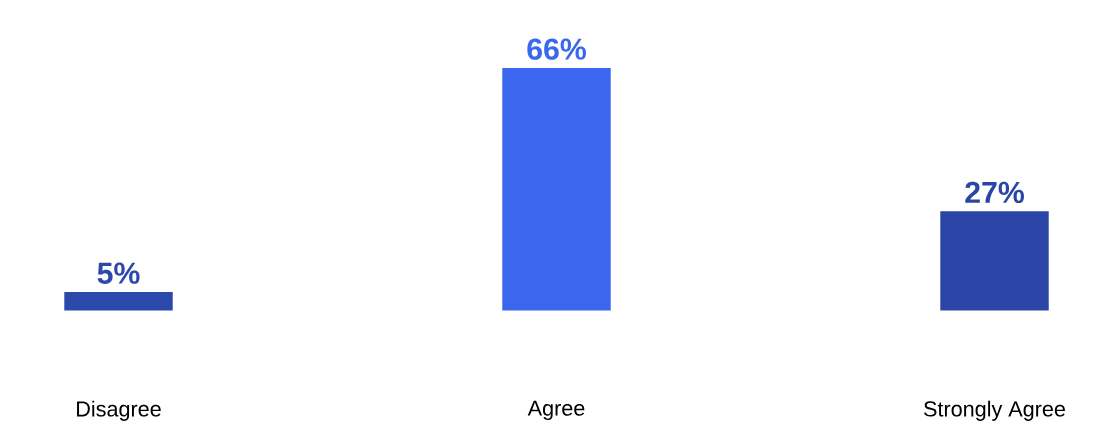 The width and height of the screenshot is (1104, 424). What do you see at coordinates (556, 410) in the screenshot?
I see `x-tick-label: Agree` at bounding box center [556, 410].